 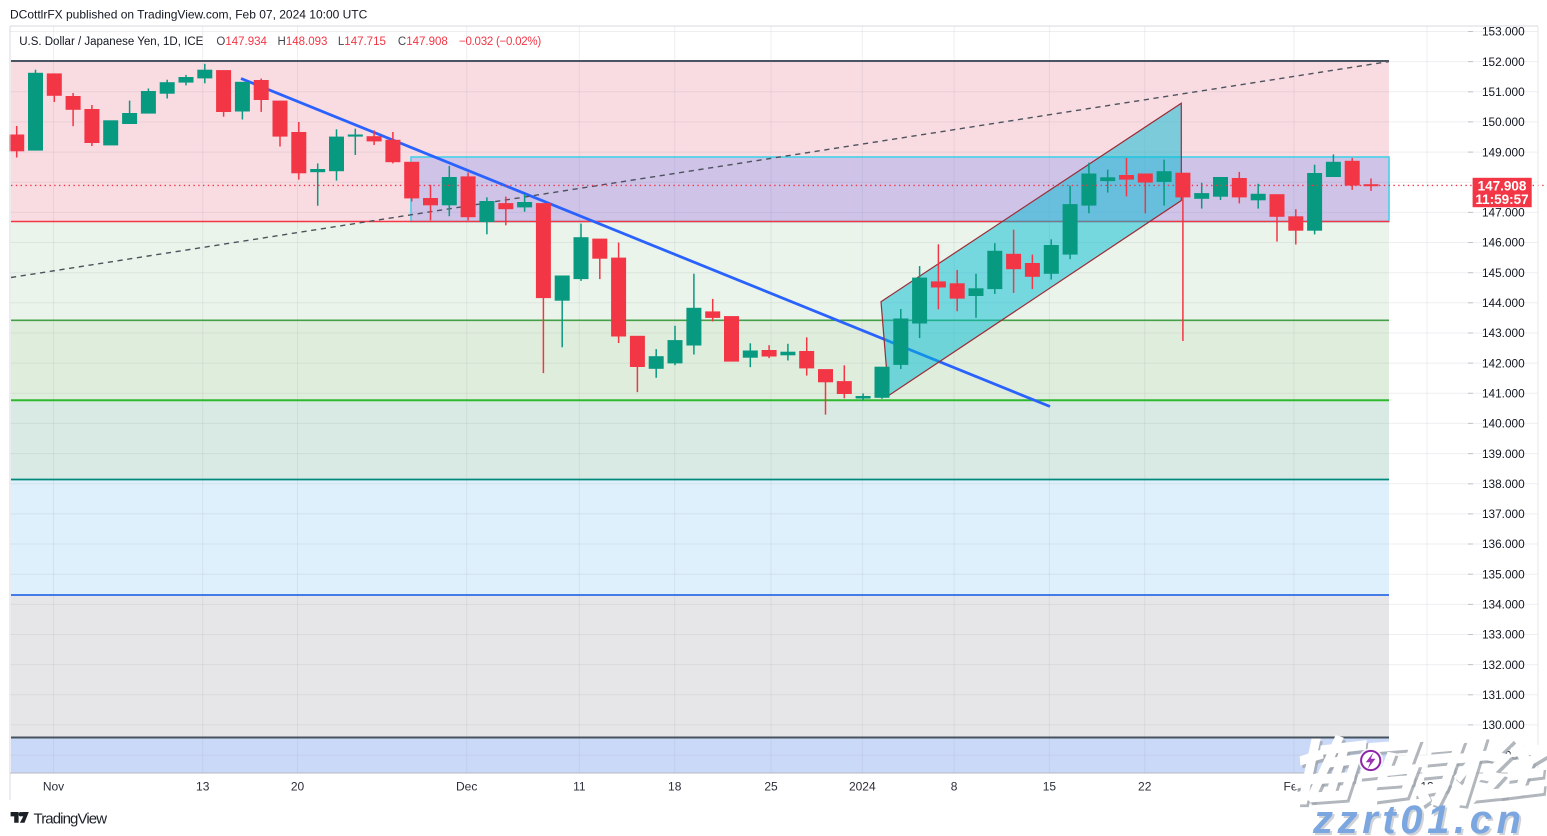 What do you see at coordinates (1503, 484) in the screenshot?
I see `svg-text: 138.000` at bounding box center [1503, 484].